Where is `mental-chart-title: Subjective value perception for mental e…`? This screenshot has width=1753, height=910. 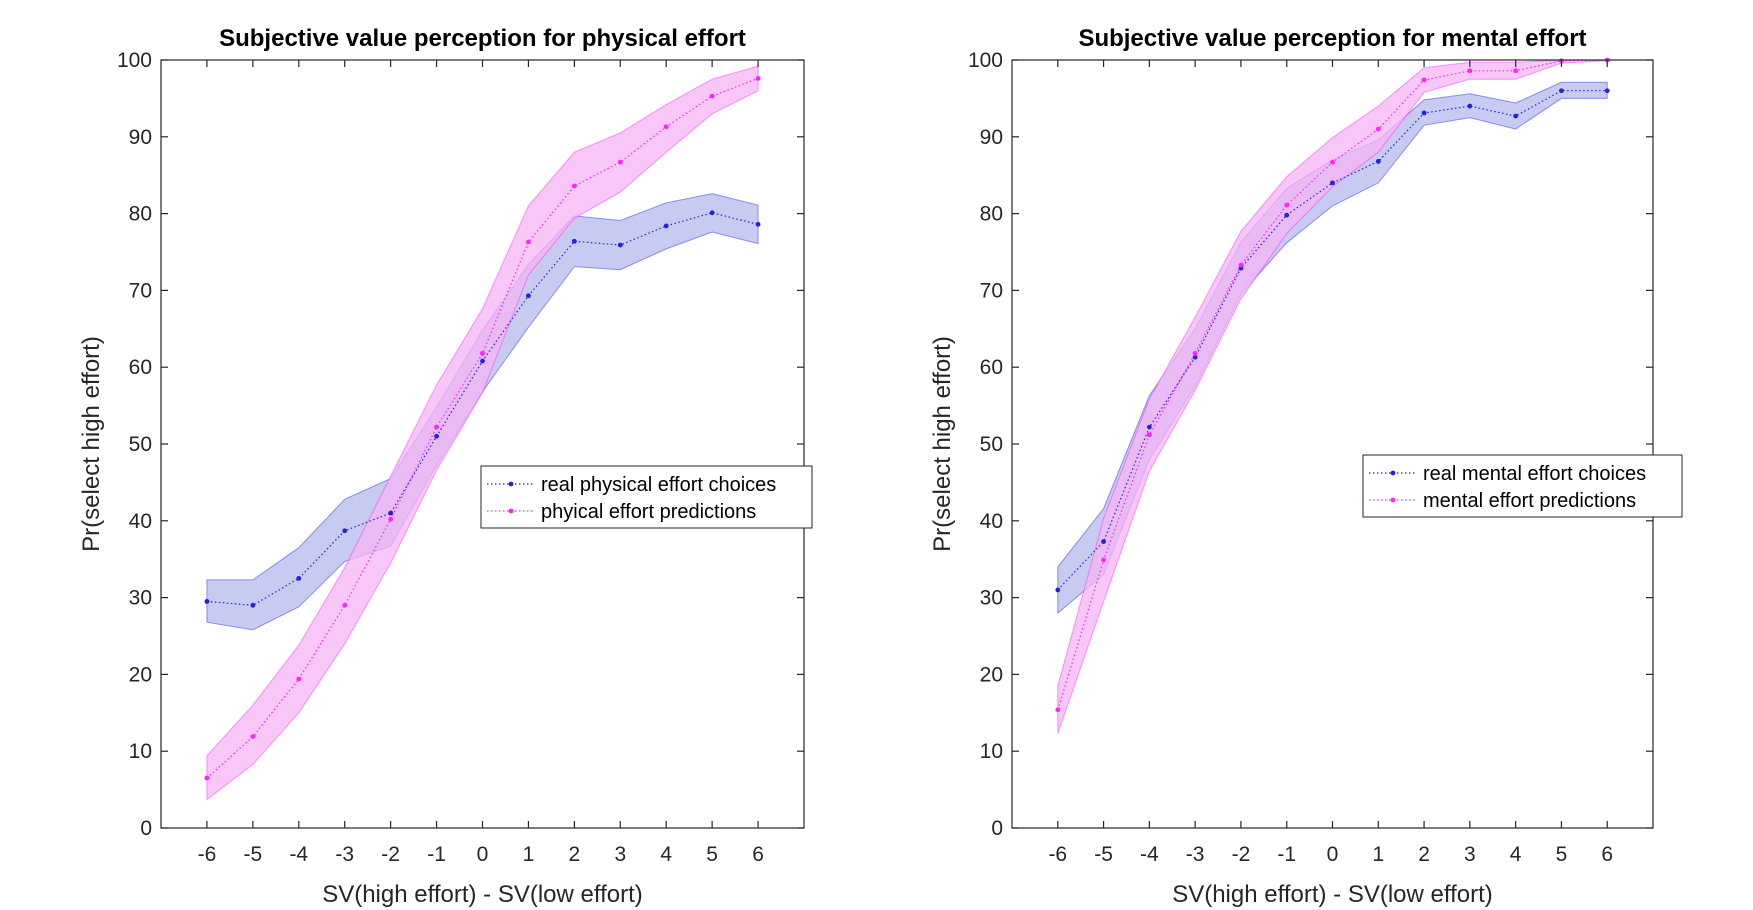 mental-chart-title: Subjective value perception for mental e… is located at coordinates (1332, 38).